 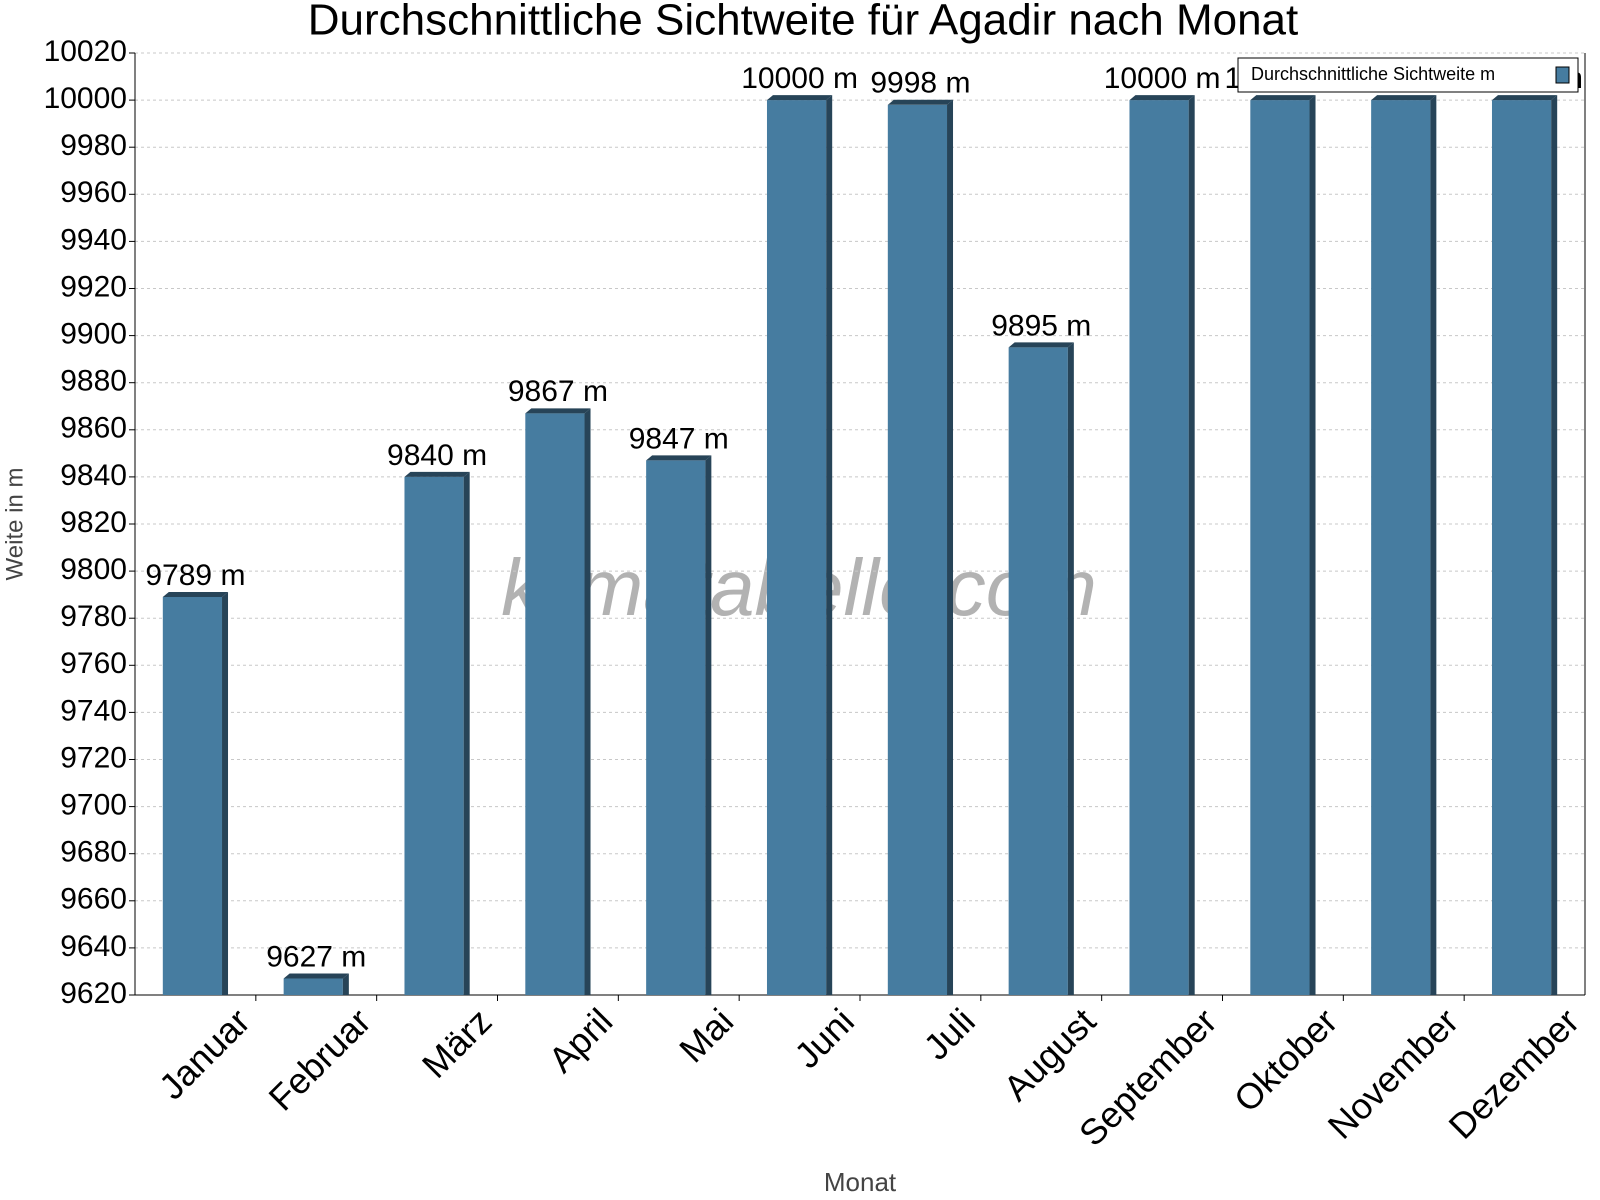 What do you see at coordinates (93, 145) in the screenshot?
I see `y-tick-label: 9980` at bounding box center [93, 145].